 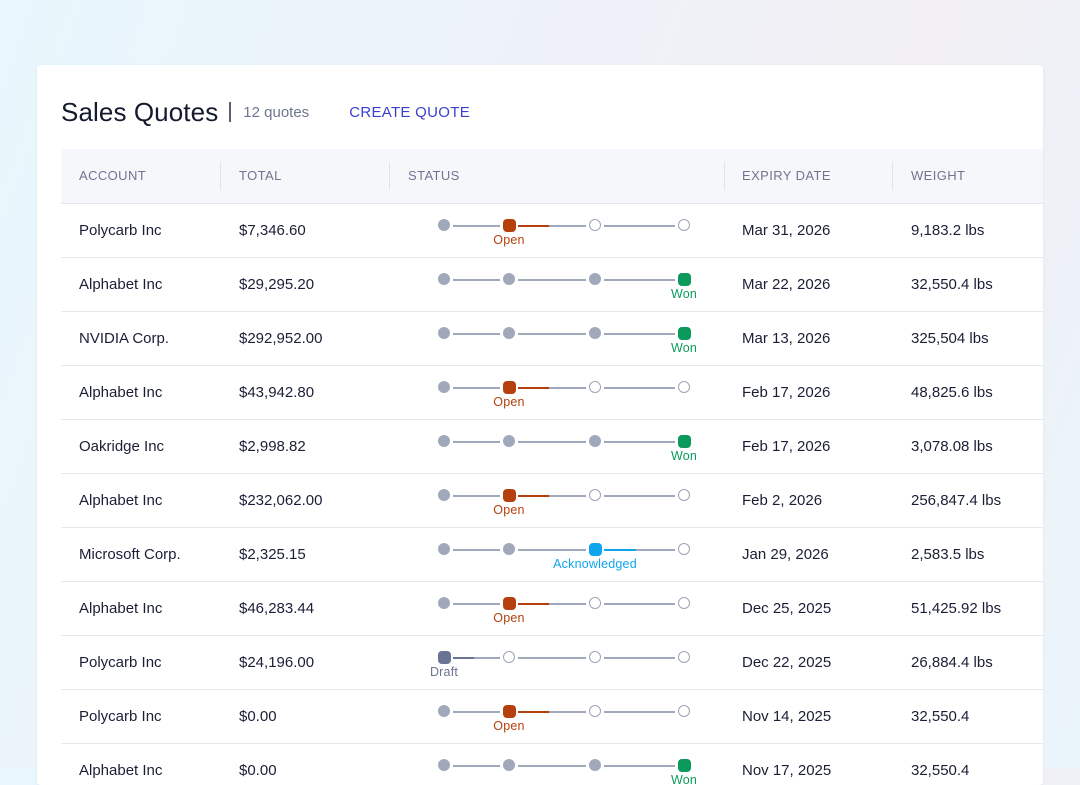 I want to click on expiry-date-cell: Mar 13, 2026, so click(x=786, y=338).